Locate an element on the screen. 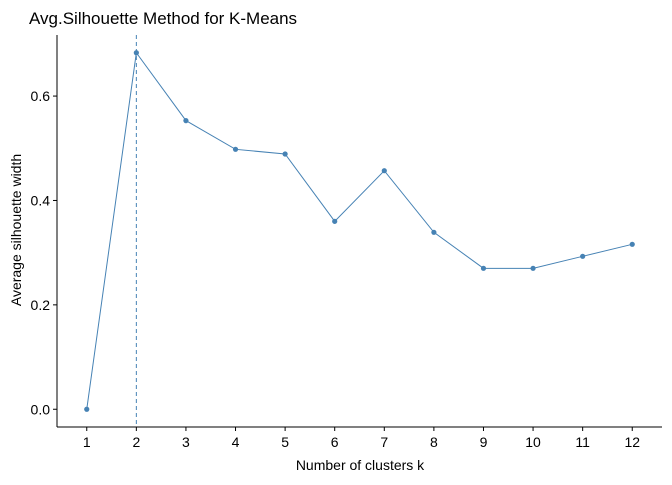  y-tick-label: 0.0 is located at coordinates (41, 409).